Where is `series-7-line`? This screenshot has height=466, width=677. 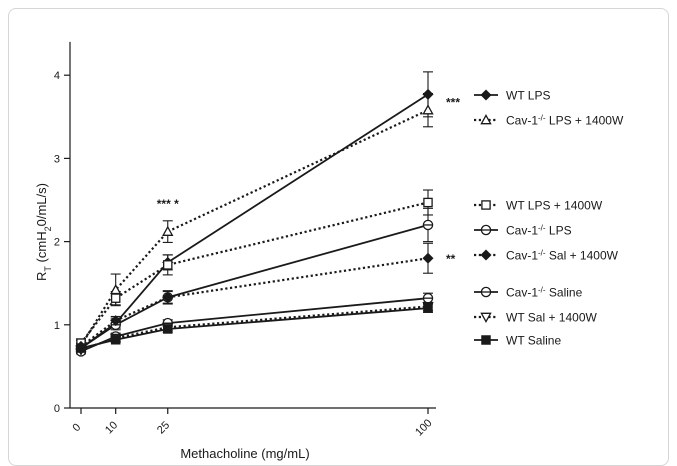
series-7-line is located at coordinates (254, 328).